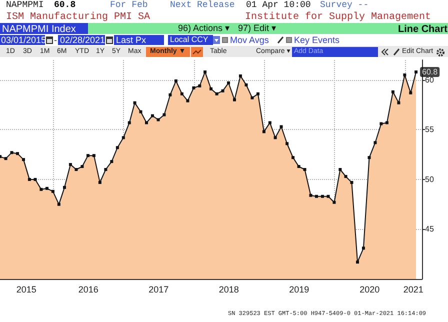  I want to click on x-tick-label: 2015, so click(26, 289).